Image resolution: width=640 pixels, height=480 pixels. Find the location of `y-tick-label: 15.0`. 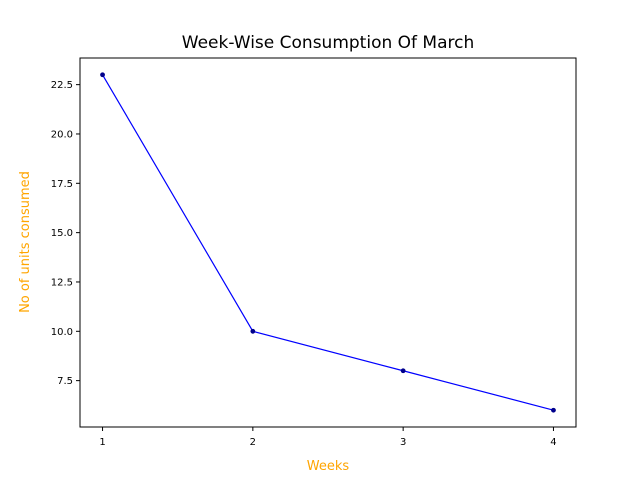

y-tick-label: 15.0 is located at coordinates (62, 233).